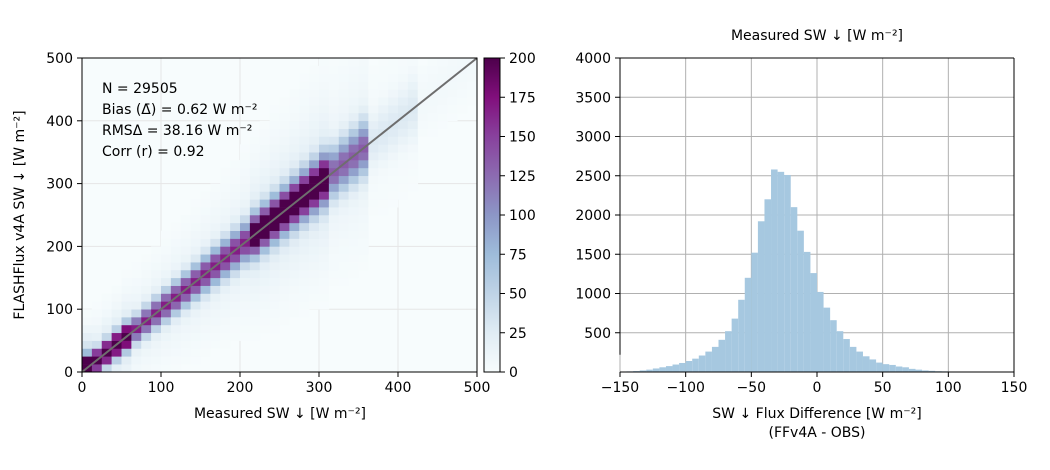  What do you see at coordinates (522, 59) in the screenshot?
I see `colorbar-tick-label: 200` at bounding box center [522, 59].